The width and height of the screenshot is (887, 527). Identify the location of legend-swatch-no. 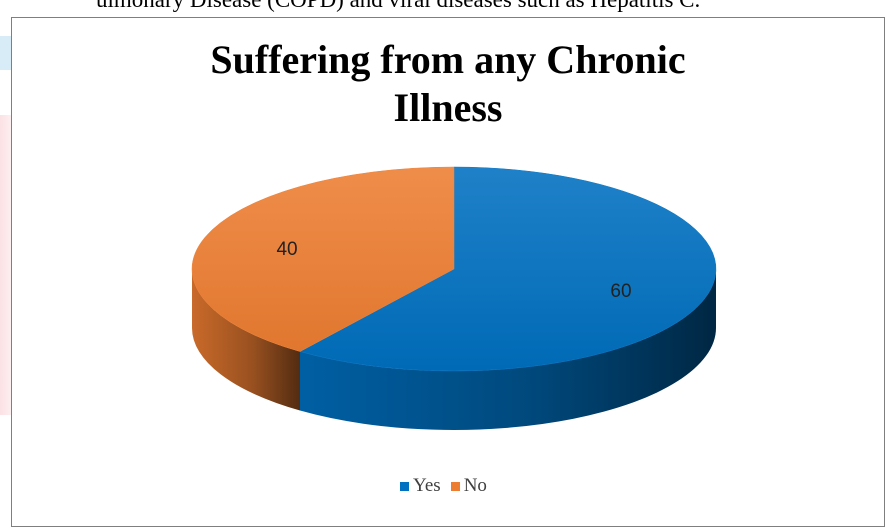
(455, 486).